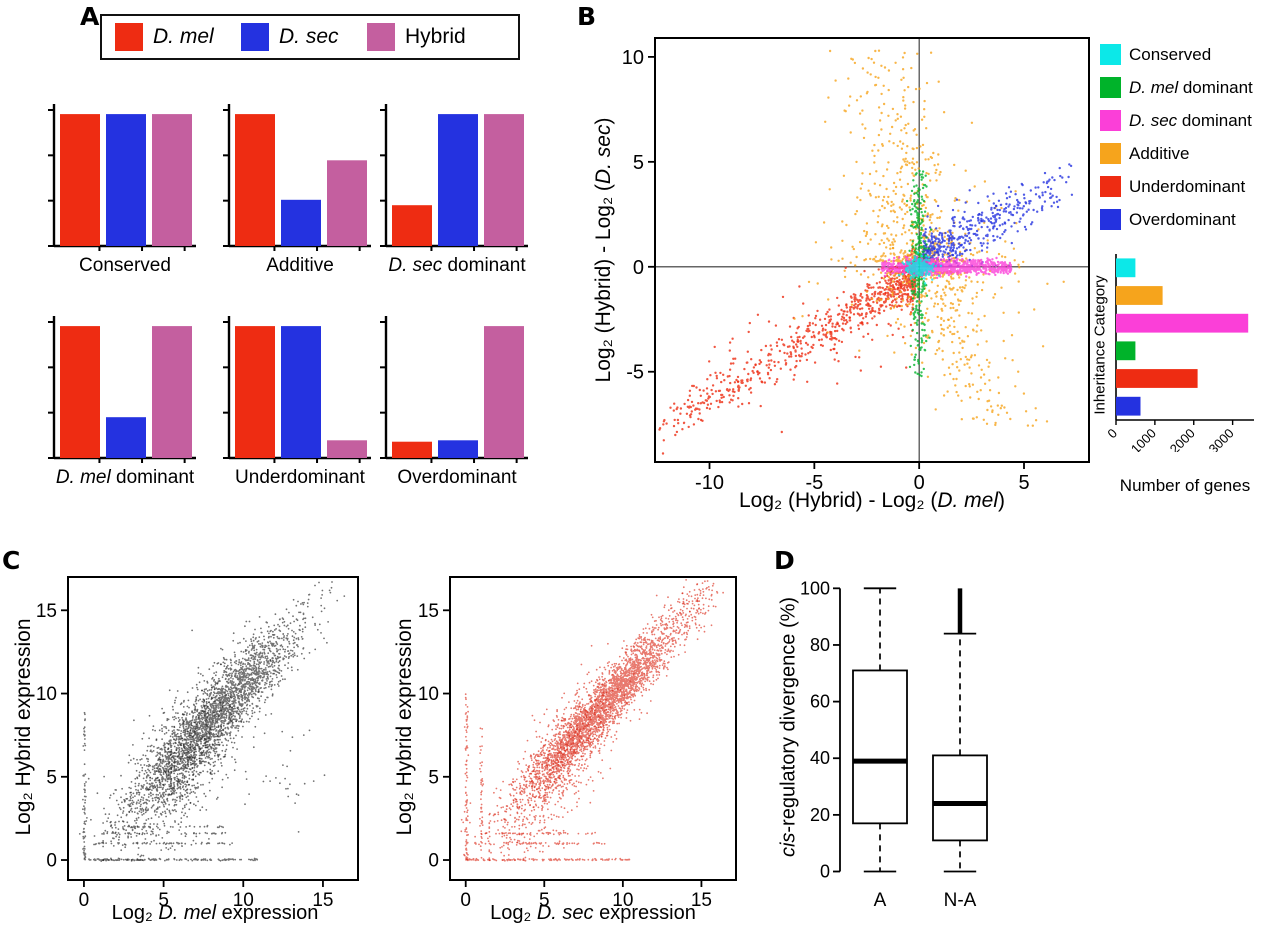 Image resolution: width=1280 pixels, height=931 pixels. I want to click on panel-c2-scatter-plot: 0 5 10 15 0 5 10 15, so click(577, 743).